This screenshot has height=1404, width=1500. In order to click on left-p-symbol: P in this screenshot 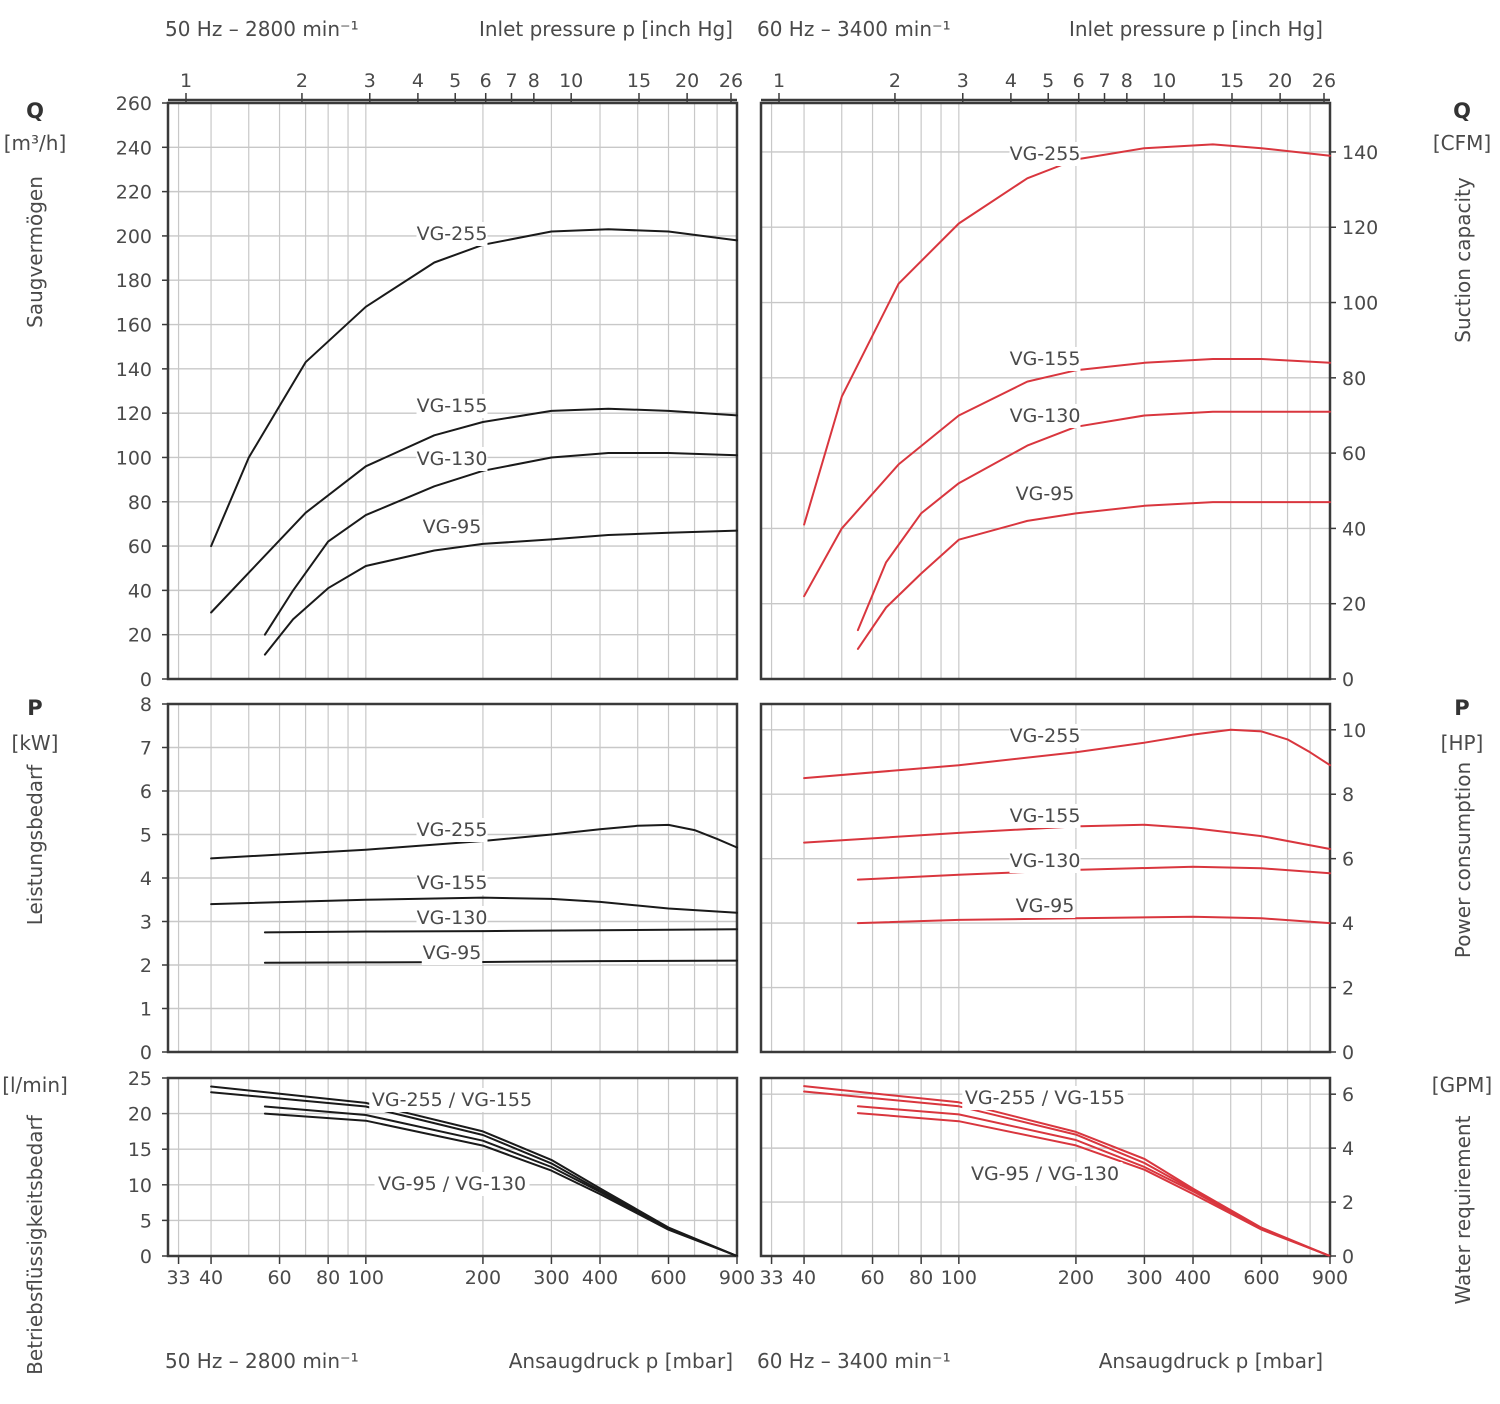, I will do `click(34, 708)`.